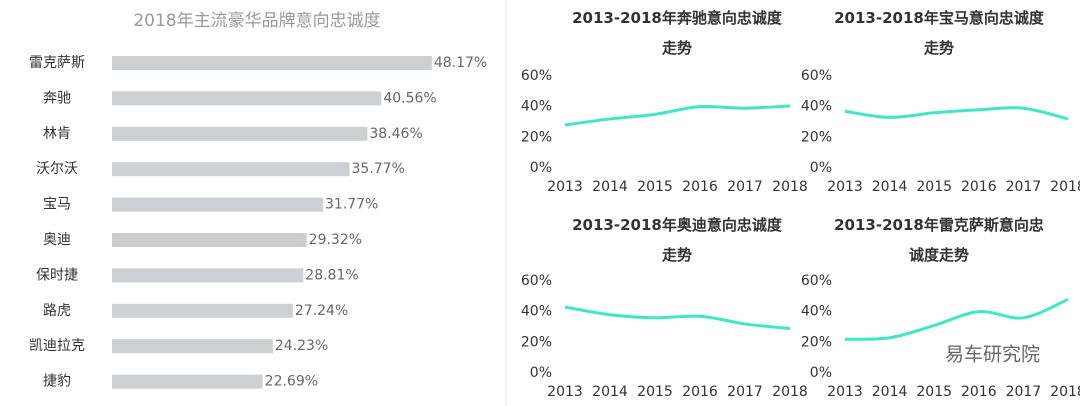 The width and height of the screenshot is (1080, 406). Describe the element at coordinates (301, 346) in the screenshot. I see `value-label: 24.23%` at that location.